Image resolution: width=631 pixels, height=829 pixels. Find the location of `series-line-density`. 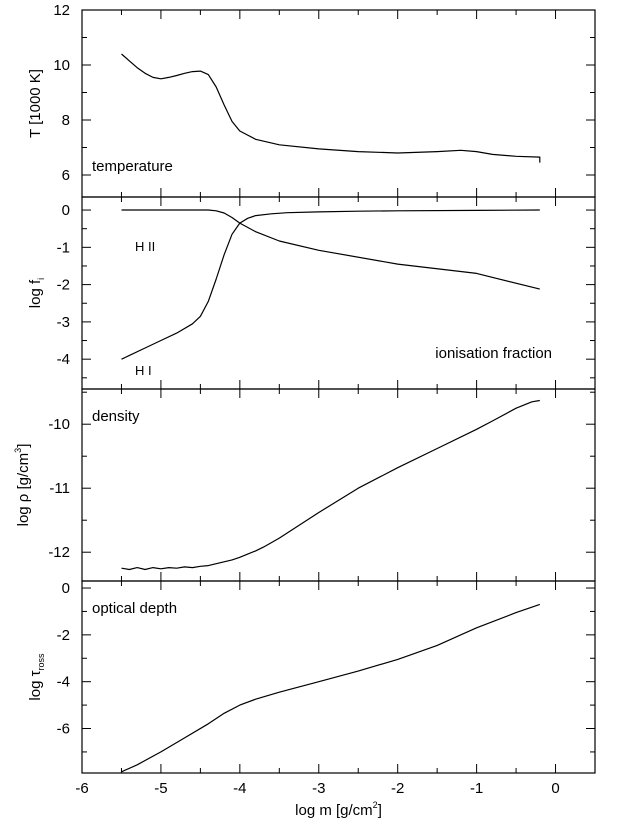

series-line-density is located at coordinates (330, 485).